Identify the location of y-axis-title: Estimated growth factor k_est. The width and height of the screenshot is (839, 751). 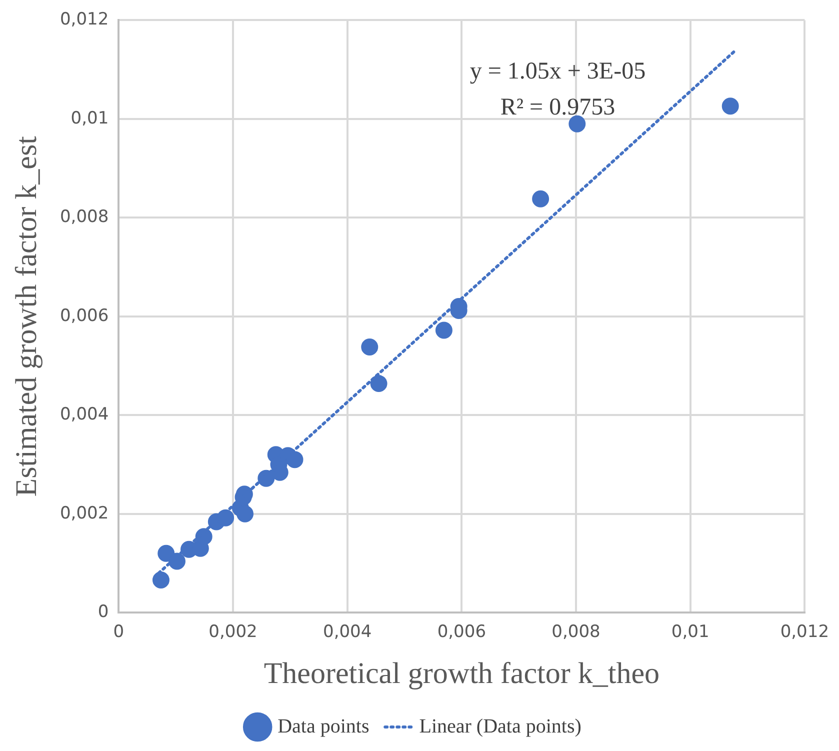
(26, 316).